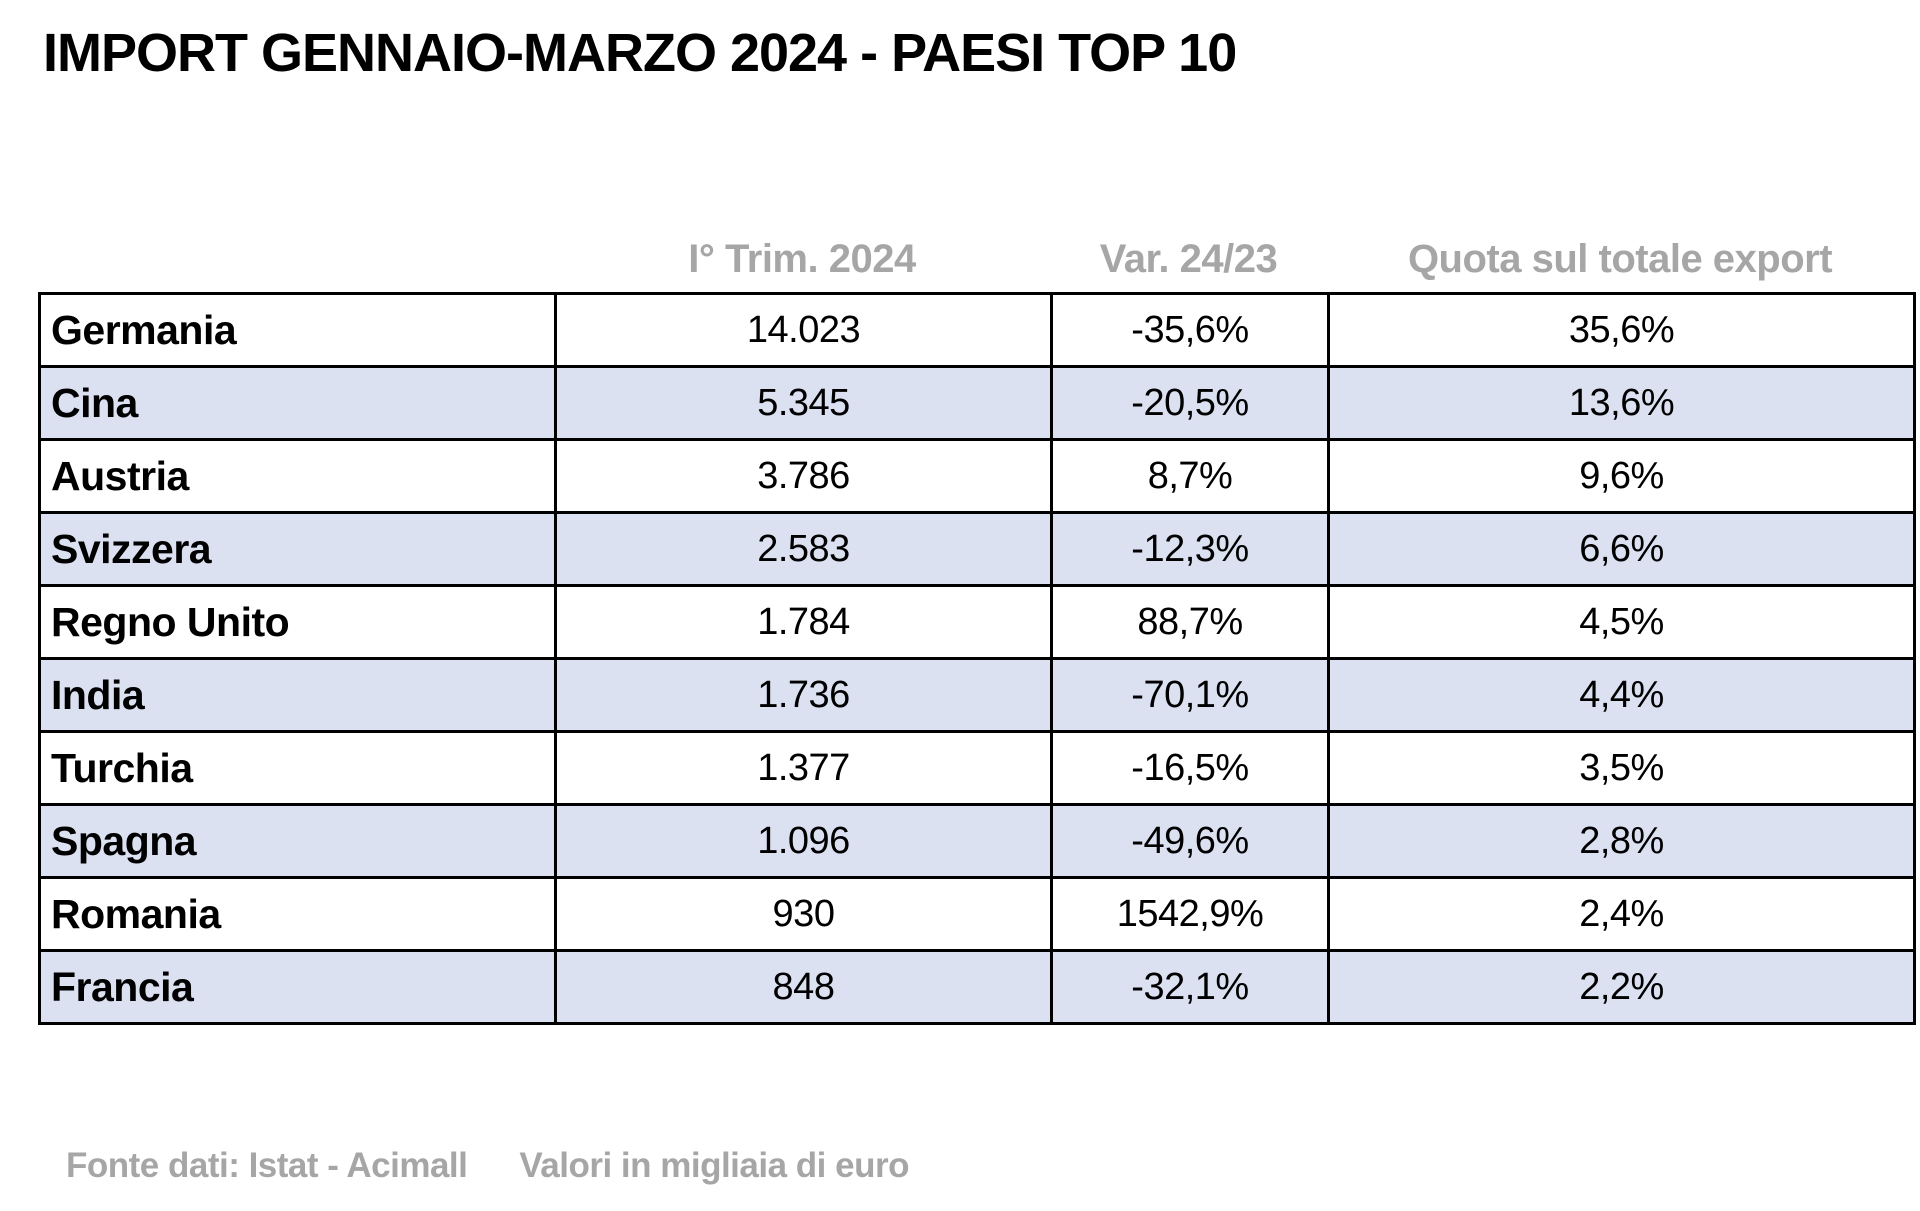 Image resolution: width=1920 pixels, height=1211 pixels. What do you see at coordinates (1621, 330) in the screenshot?
I see `quota-cell: 35,6%` at bounding box center [1621, 330].